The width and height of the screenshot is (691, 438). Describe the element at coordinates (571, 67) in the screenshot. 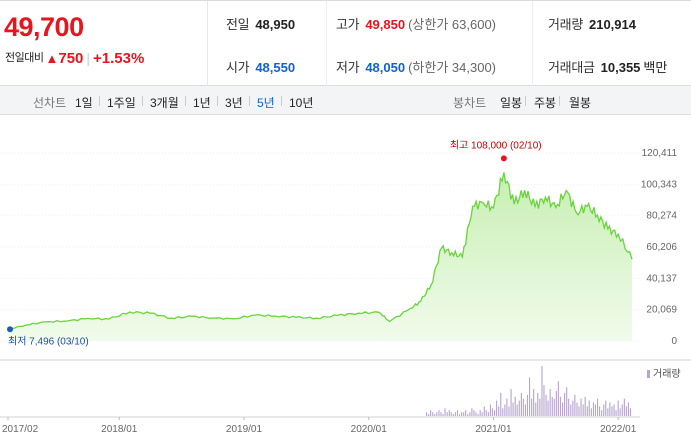

I see `stat-label: 거래대금` at that location.